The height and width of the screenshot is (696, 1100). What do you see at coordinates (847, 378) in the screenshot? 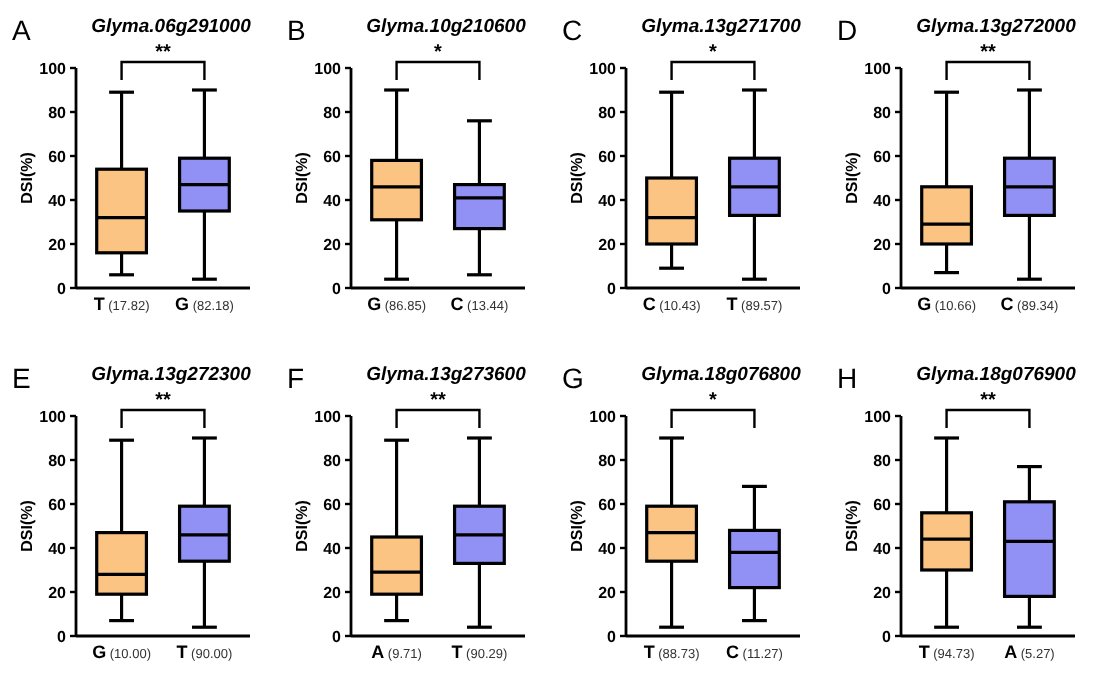
I see `text: H` at bounding box center [847, 378].